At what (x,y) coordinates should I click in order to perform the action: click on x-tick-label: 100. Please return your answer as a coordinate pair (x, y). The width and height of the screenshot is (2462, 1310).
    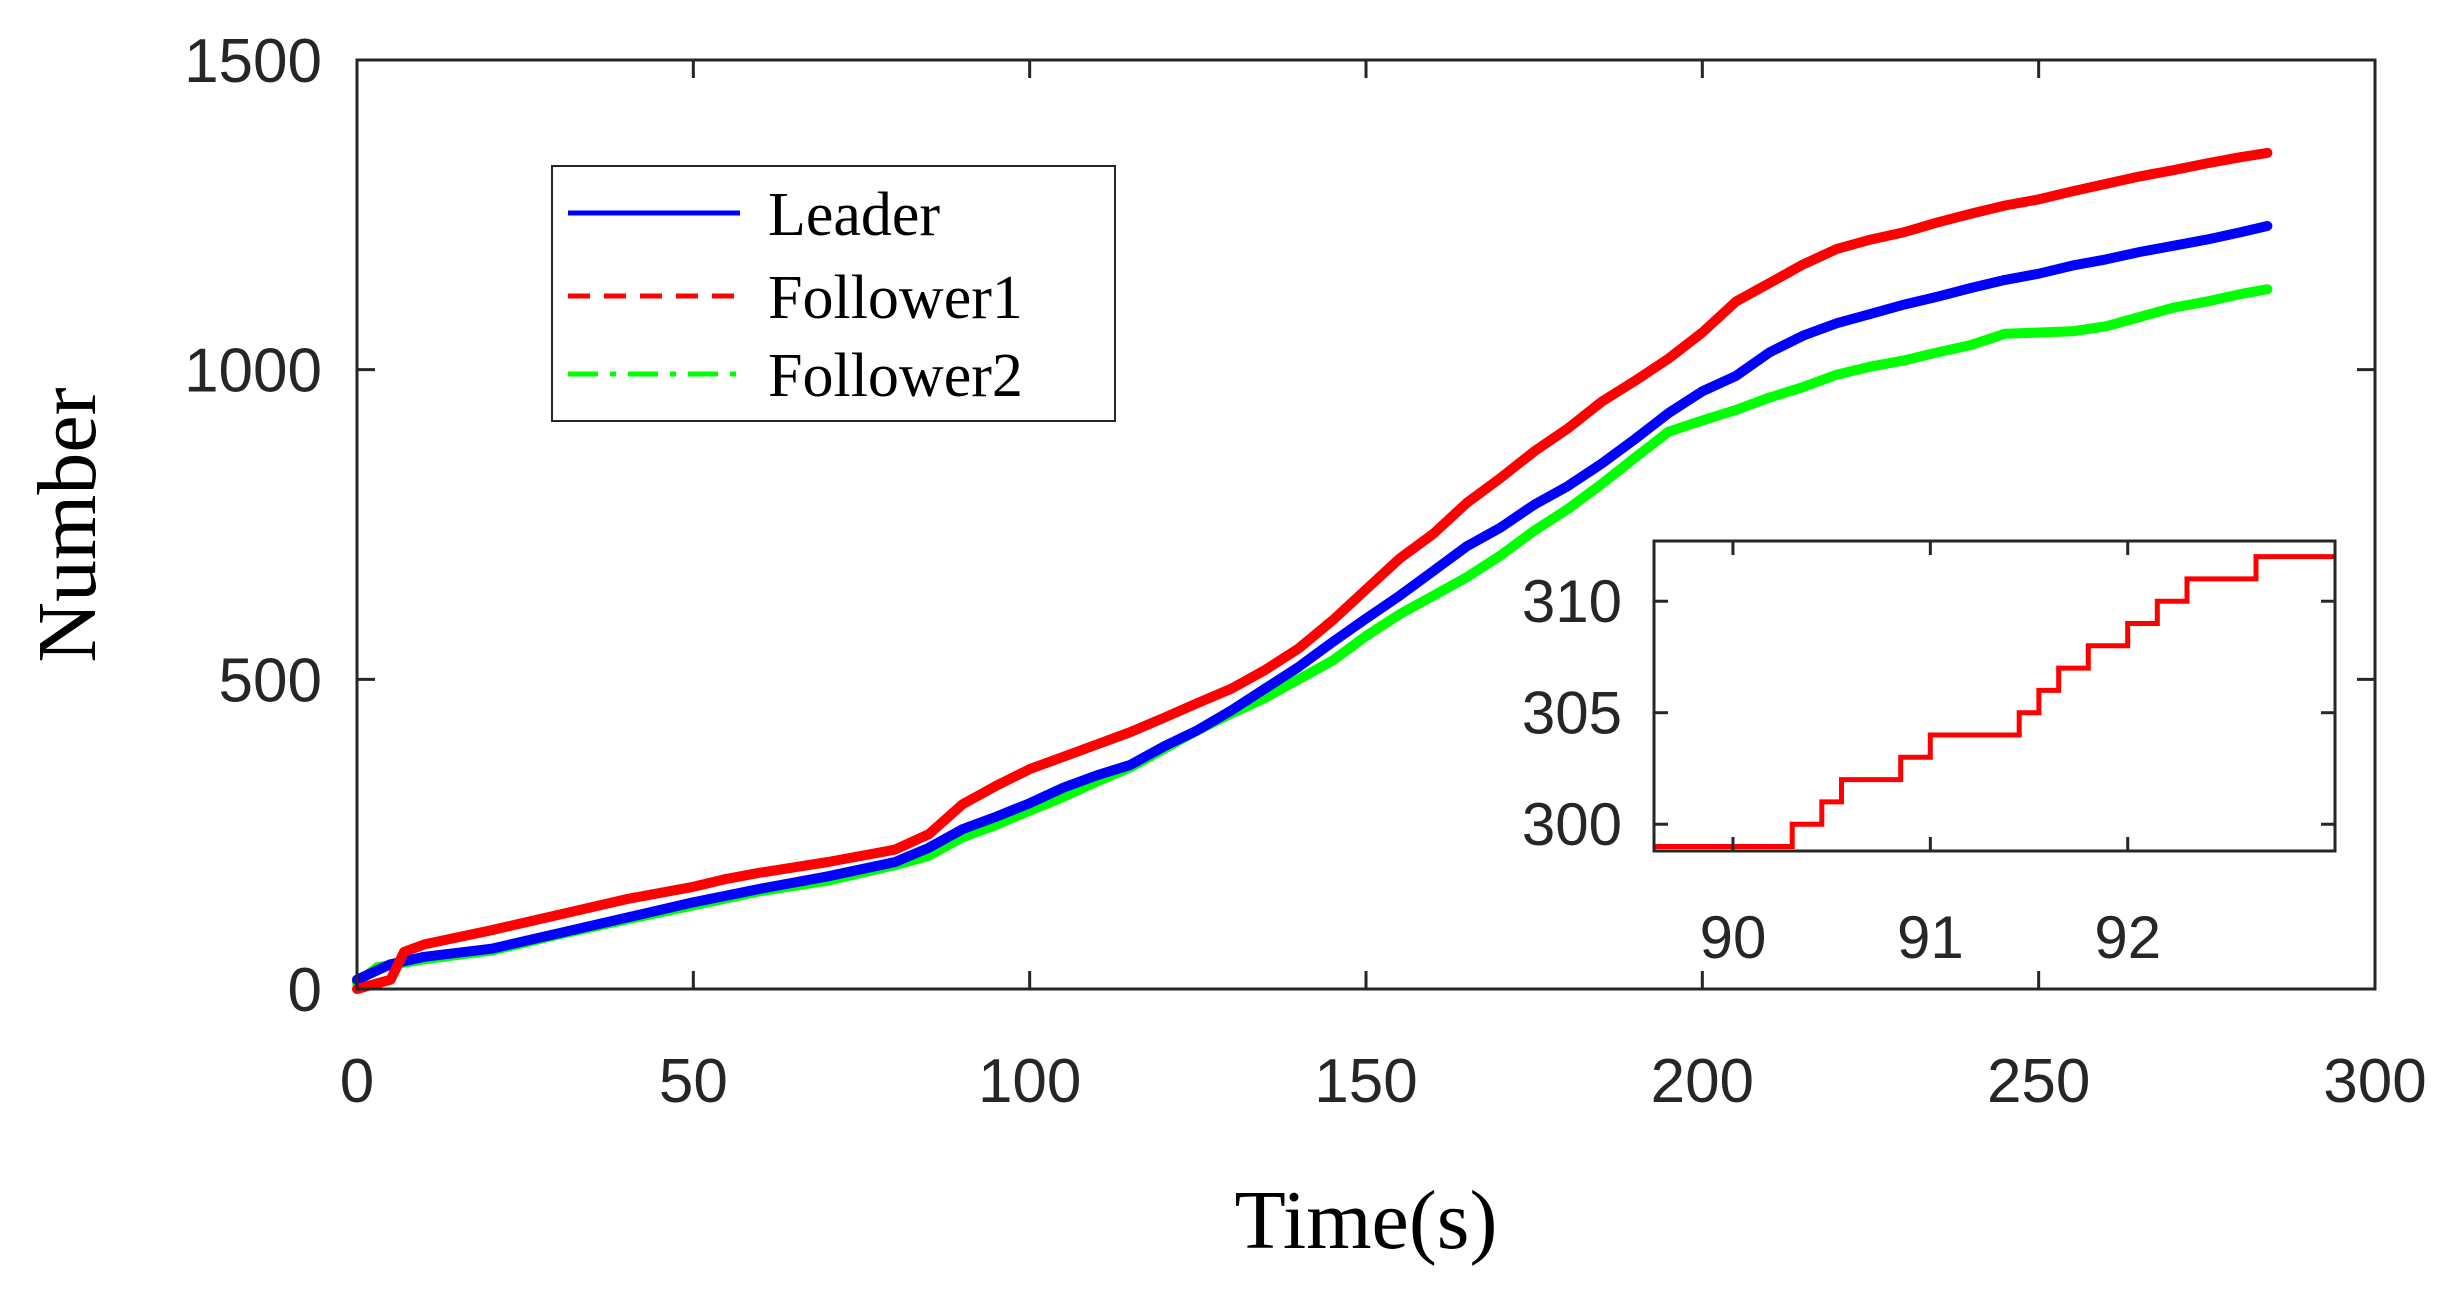
    Looking at the image, I should click on (1029, 1081).